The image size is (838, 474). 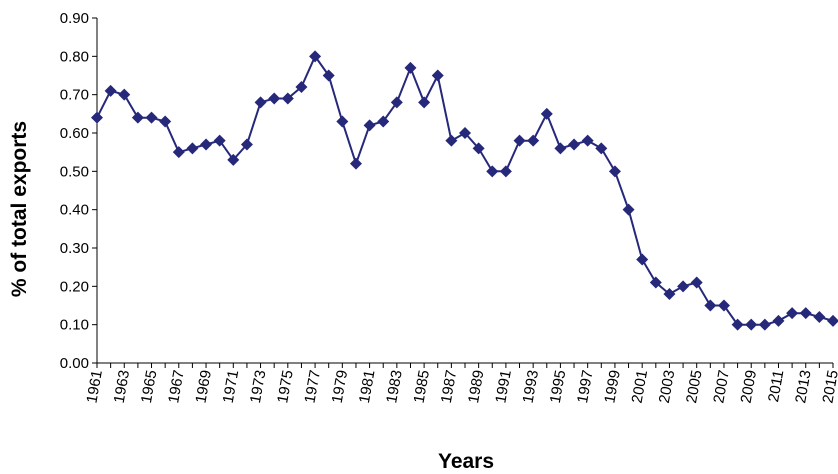 I want to click on x-tick-label: 1989, so click(x=476, y=387).